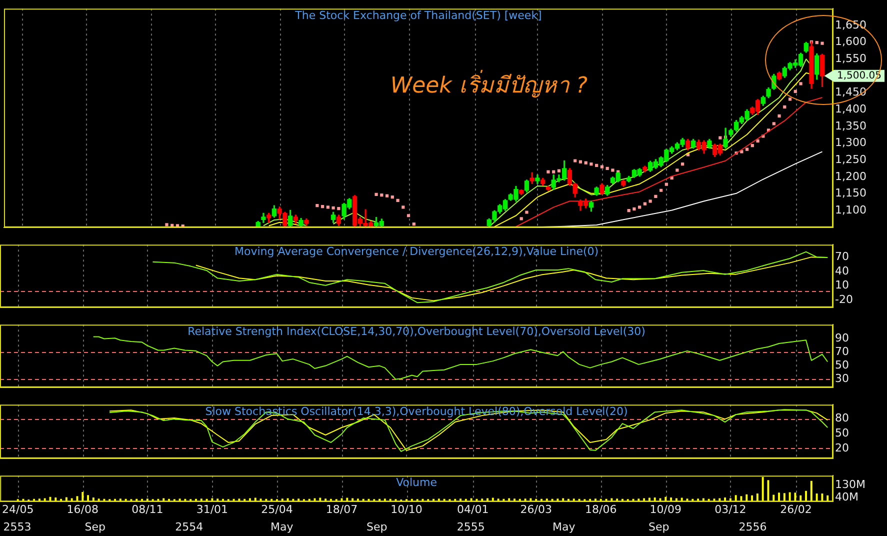 The height and width of the screenshot is (536, 887). What do you see at coordinates (846, 497) in the screenshot?
I see `y-tick-label: 40M` at bounding box center [846, 497].